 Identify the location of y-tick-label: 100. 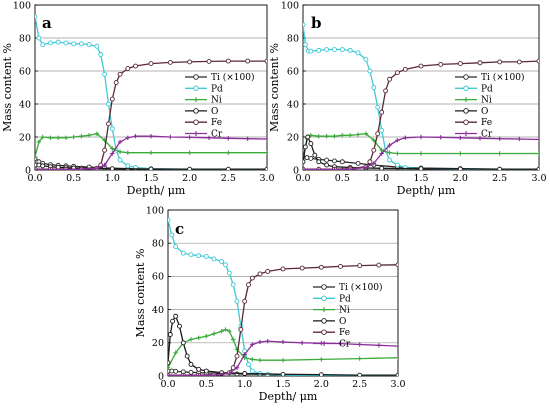
(22, 5).